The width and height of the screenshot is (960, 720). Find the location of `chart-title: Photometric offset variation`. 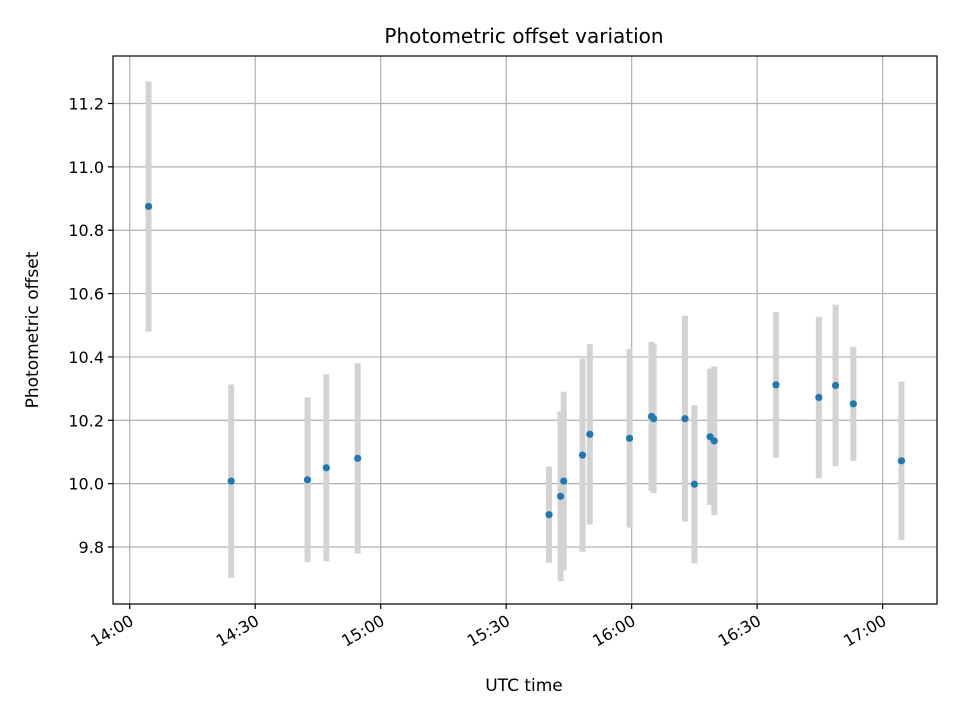

chart-title: Photometric offset variation is located at coordinates (523, 36).